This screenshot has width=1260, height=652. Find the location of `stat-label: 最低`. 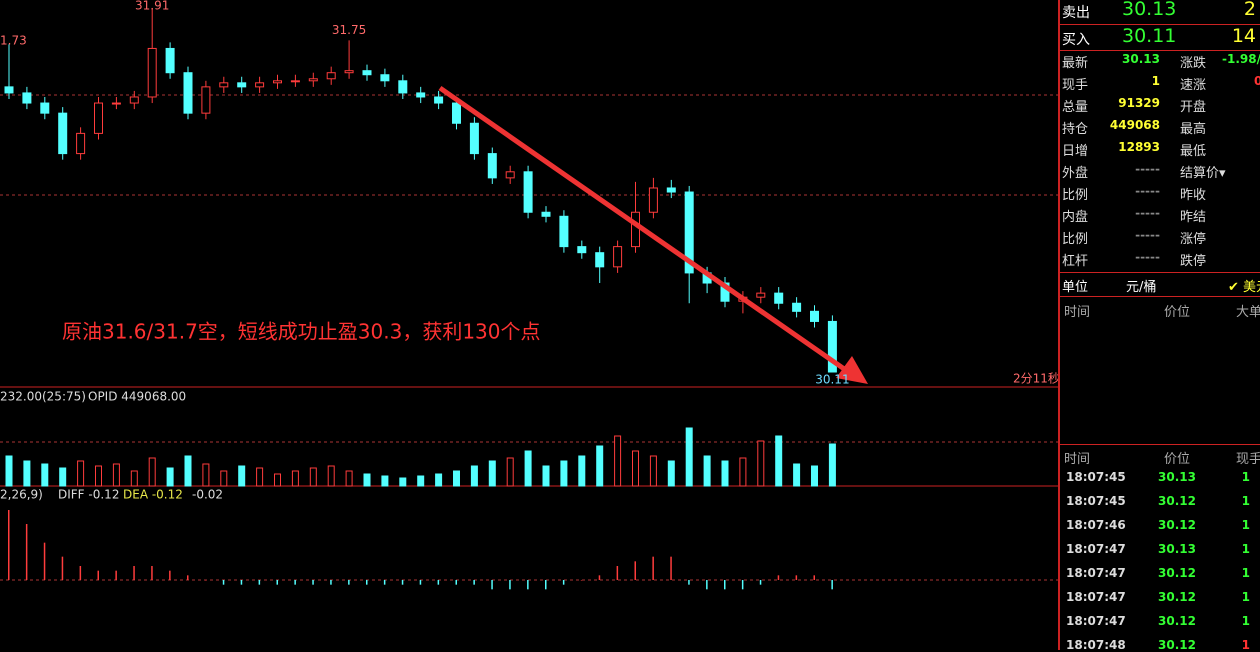

stat-label: 最低 is located at coordinates (1193, 151).